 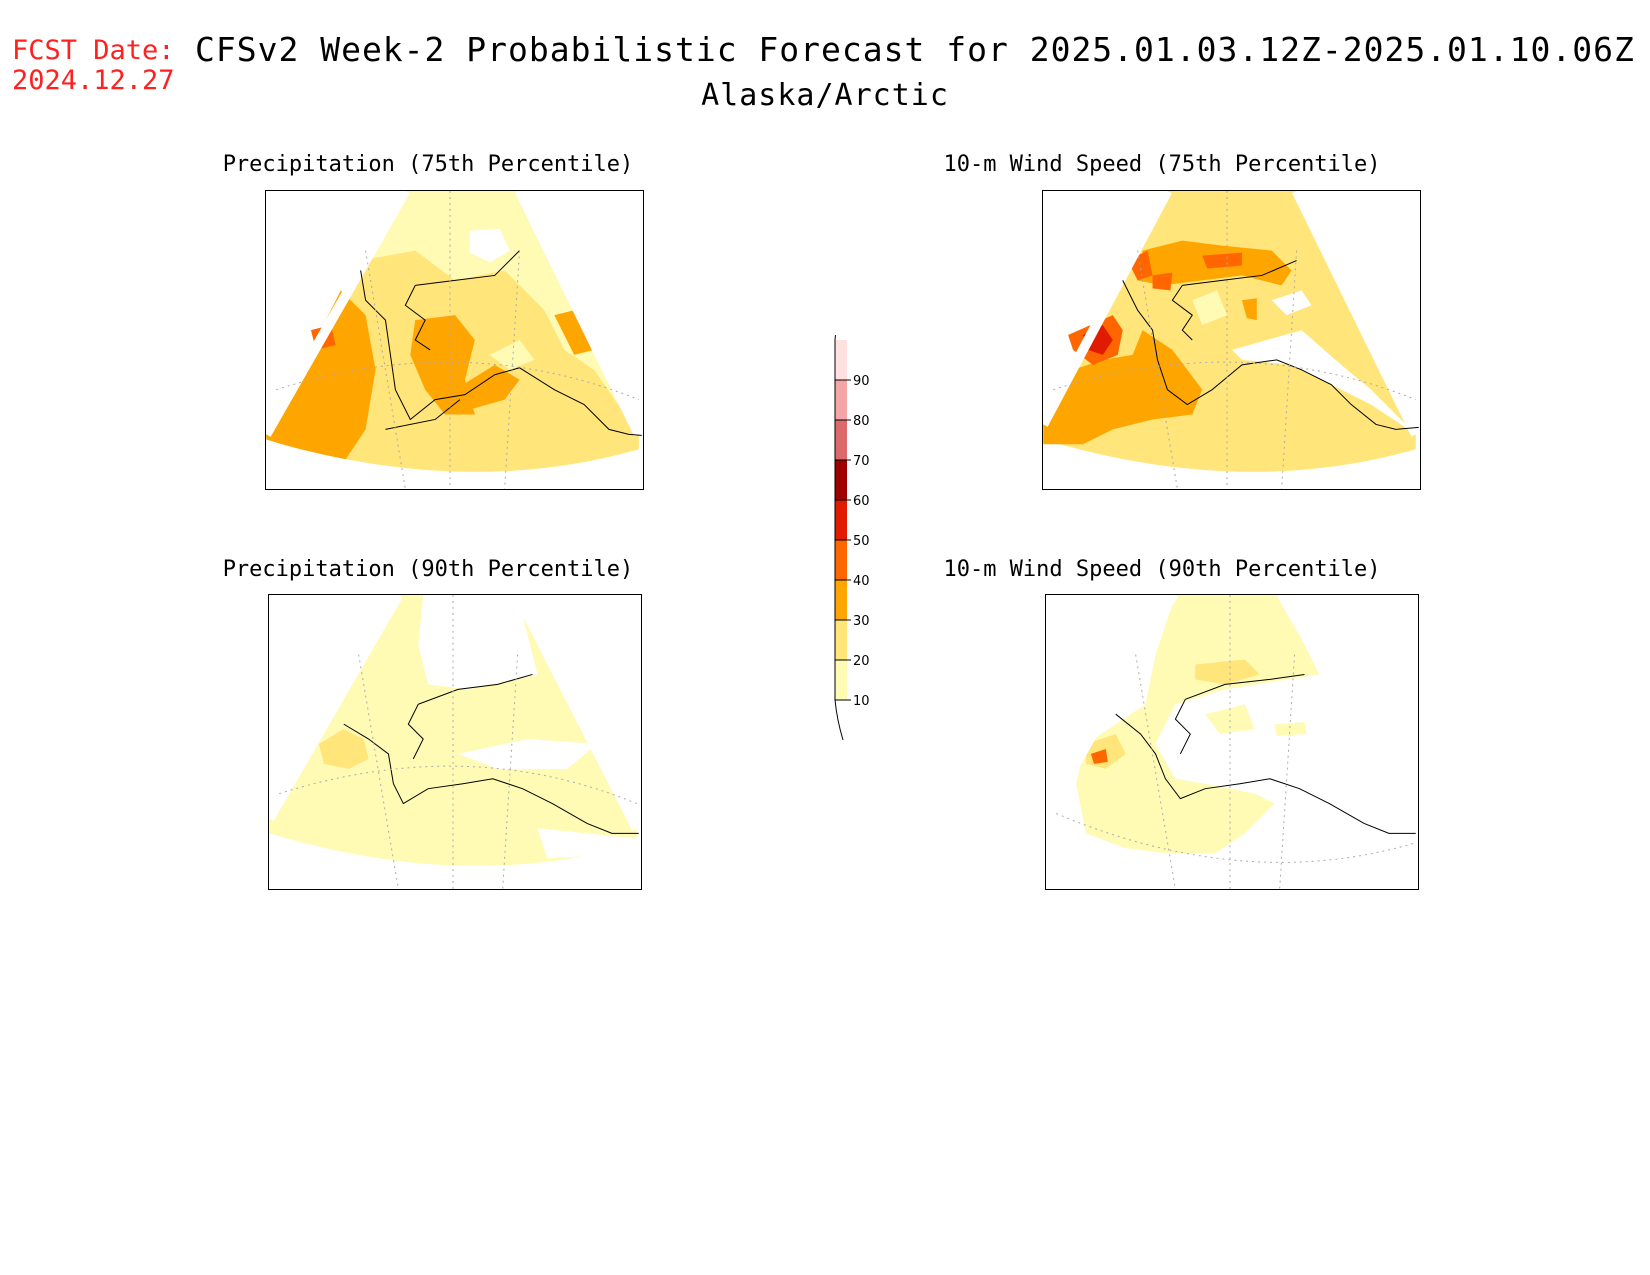 I want to click on legend-label-90: 90, so click(x=861, y=381).